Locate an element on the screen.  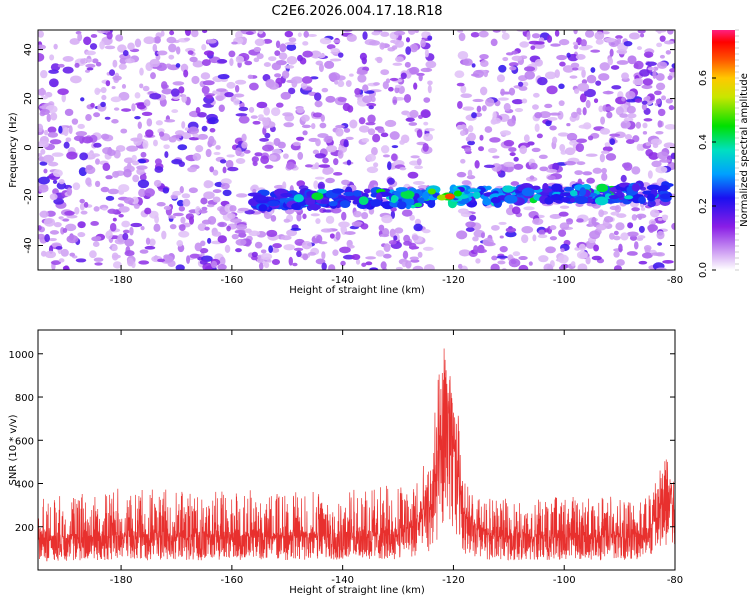
colorbar-tick-label: 0.6 is located at coordinates (703, 78).